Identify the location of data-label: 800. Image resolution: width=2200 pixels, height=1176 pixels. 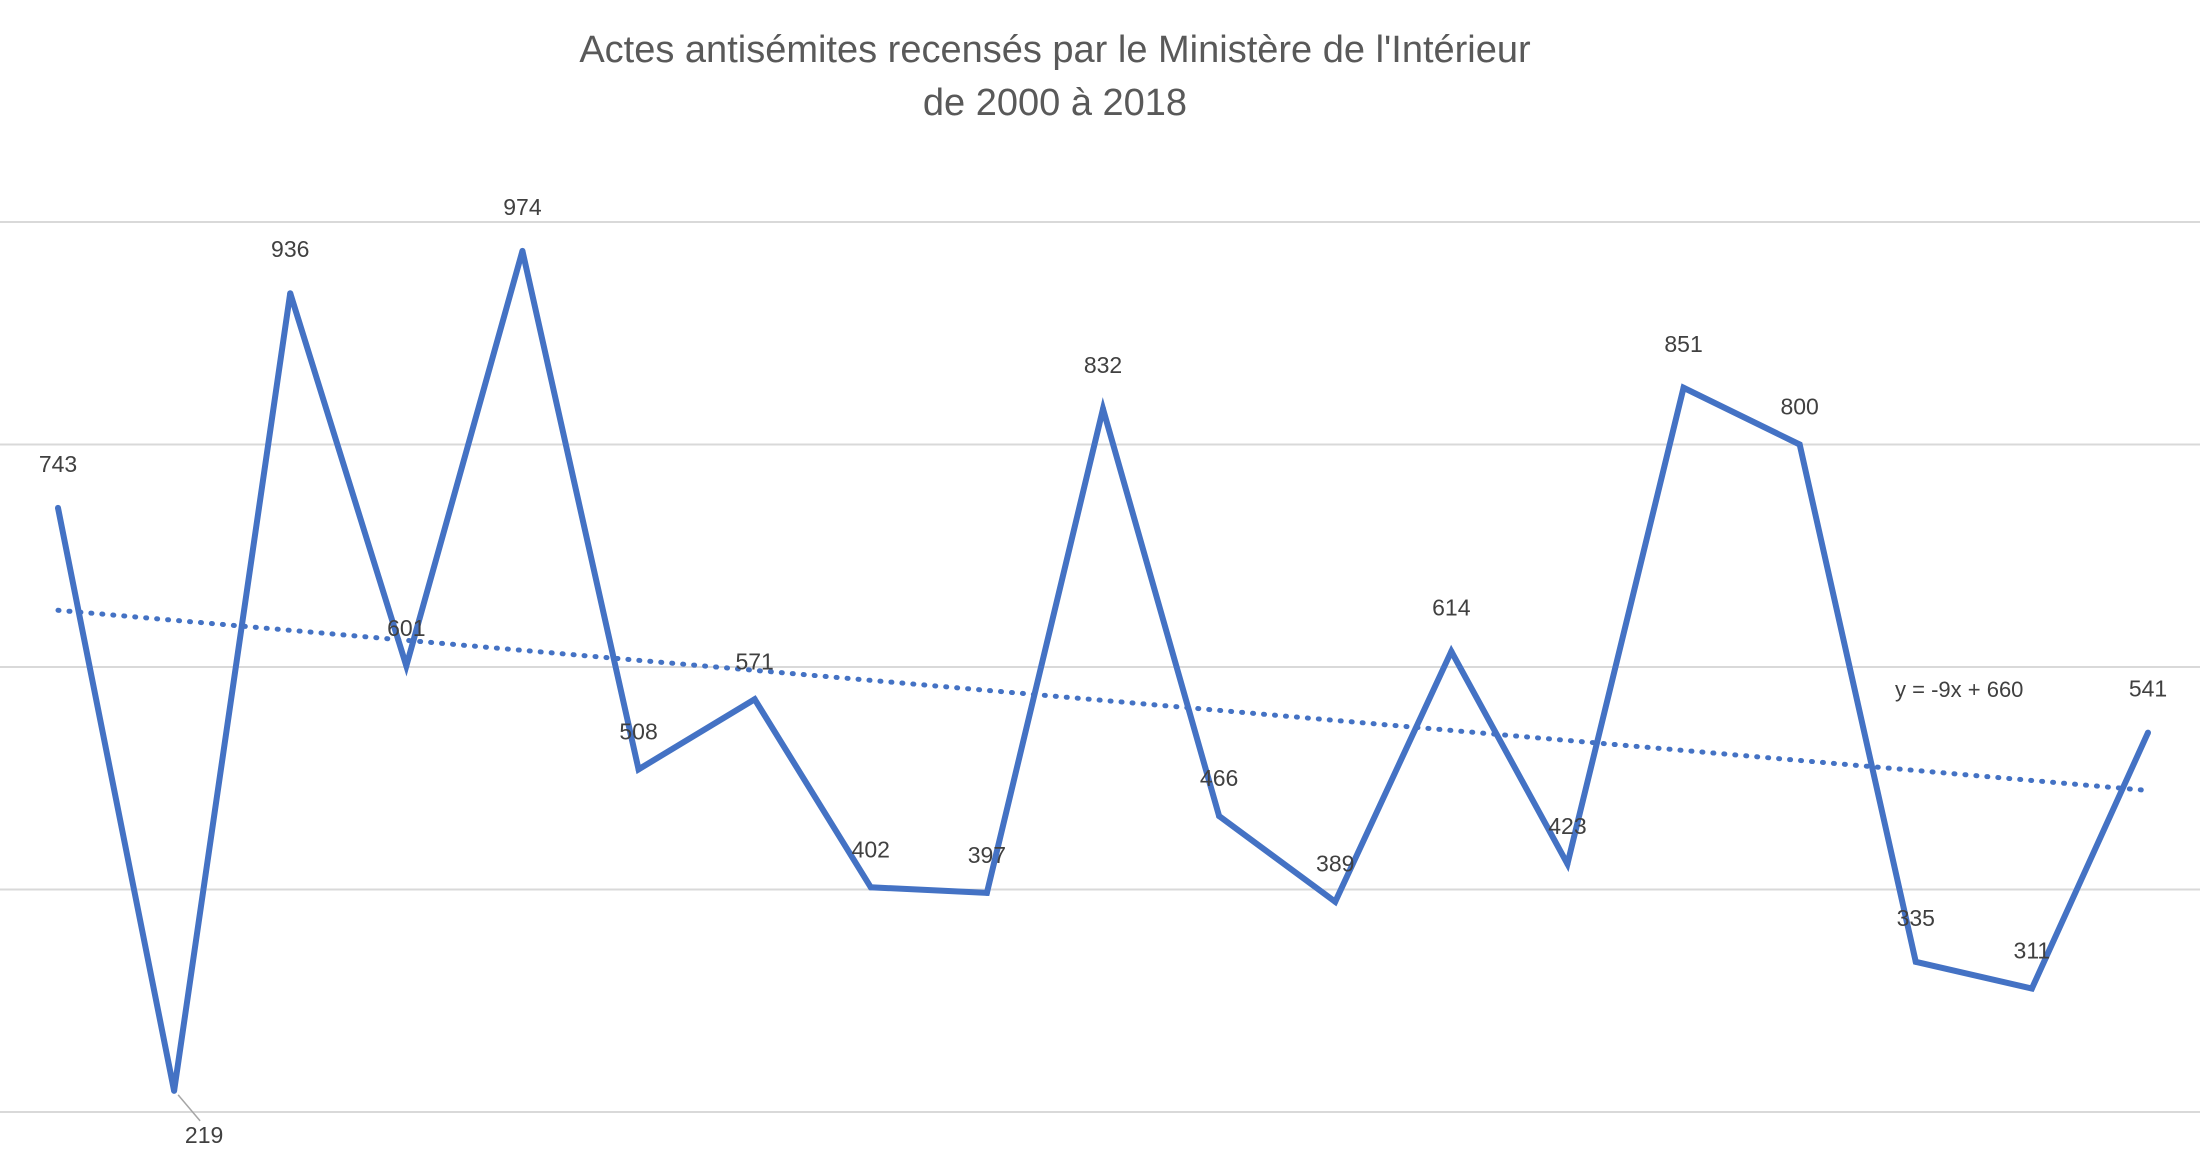
(1799, 407).